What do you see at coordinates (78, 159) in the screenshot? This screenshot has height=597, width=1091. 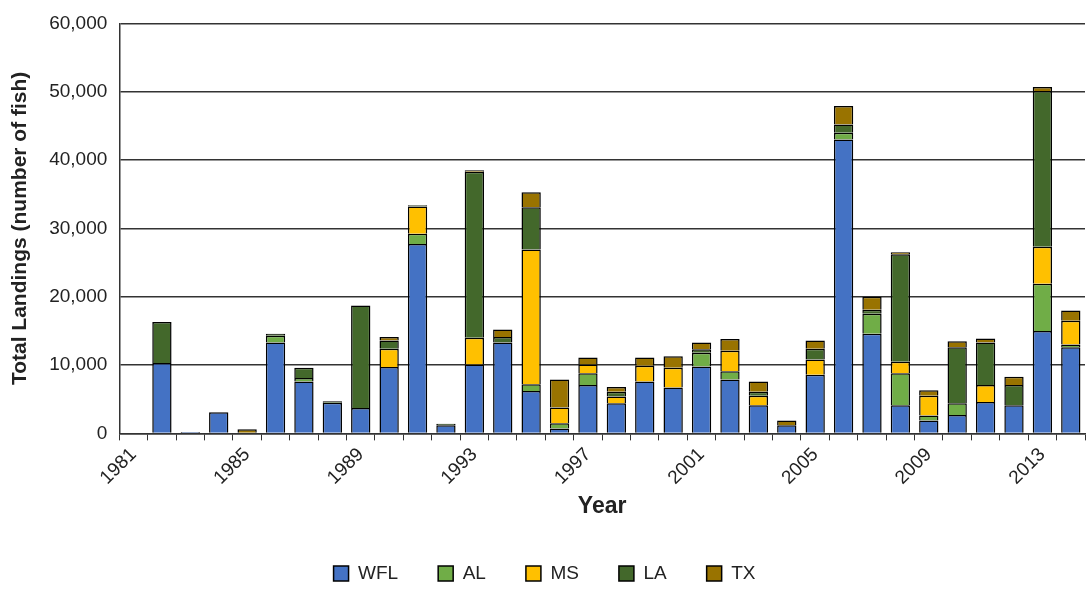 I see `y-tick-label: 40,000` at bounding box center [78, 159].